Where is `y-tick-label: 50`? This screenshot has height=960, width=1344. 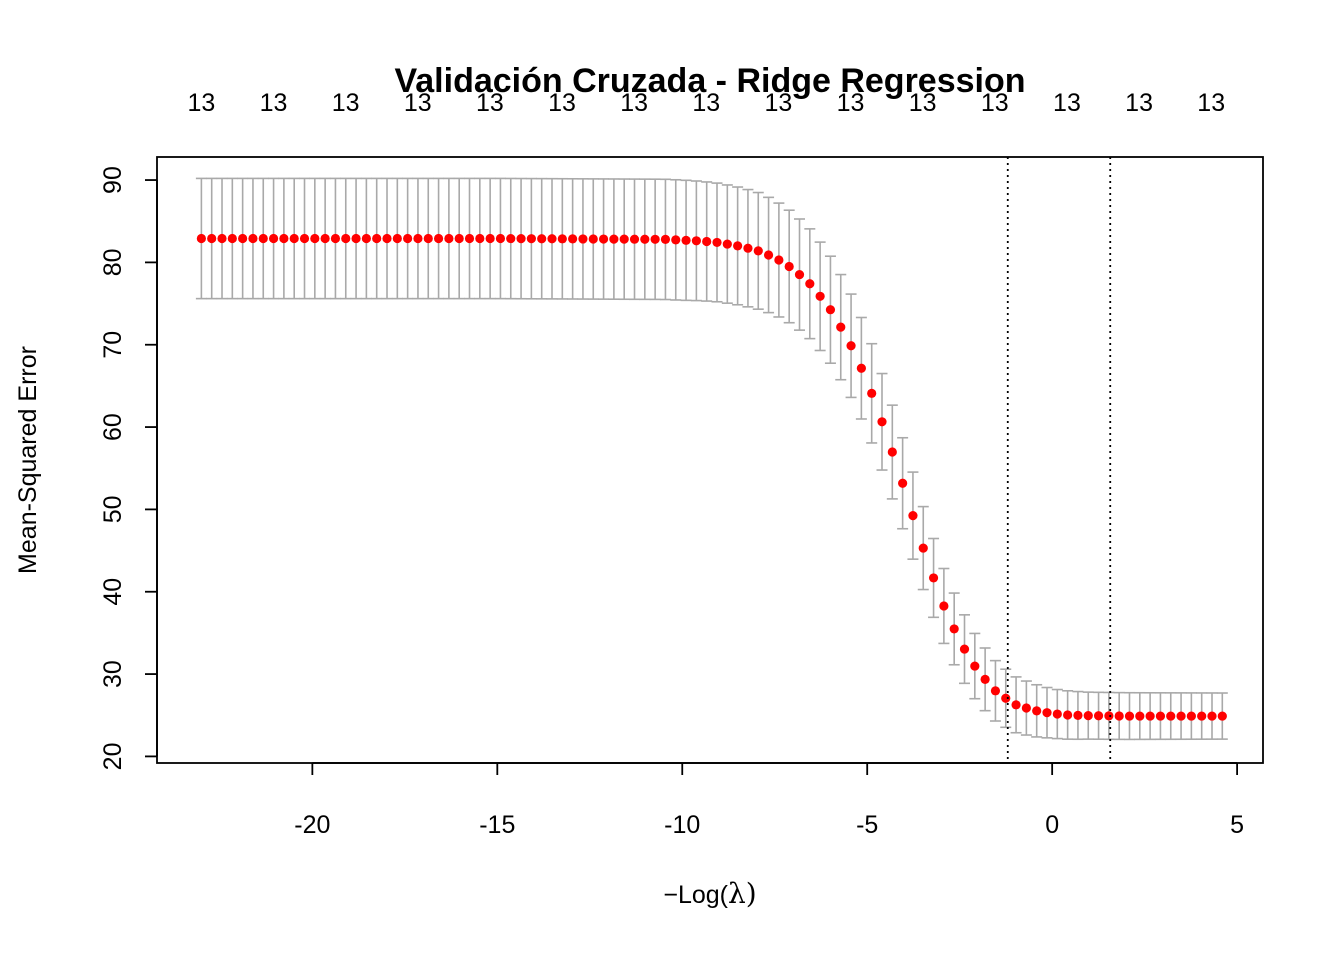 y-tick-label: 50 is located at coordinates (113, 509).